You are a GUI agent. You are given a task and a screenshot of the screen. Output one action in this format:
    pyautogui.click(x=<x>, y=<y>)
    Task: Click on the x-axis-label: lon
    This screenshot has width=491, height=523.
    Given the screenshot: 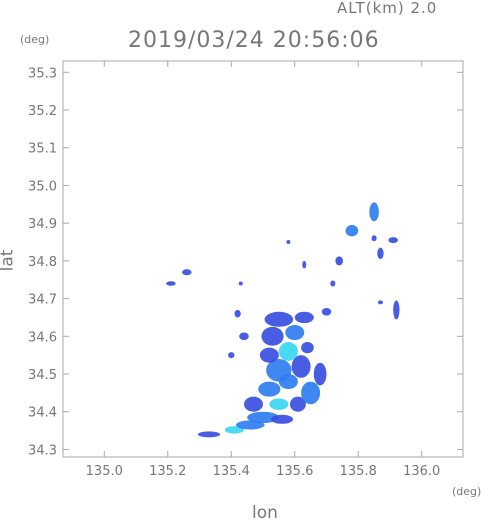 What is the action you would take?
    pyautogui.click(x=265, y=513)
    